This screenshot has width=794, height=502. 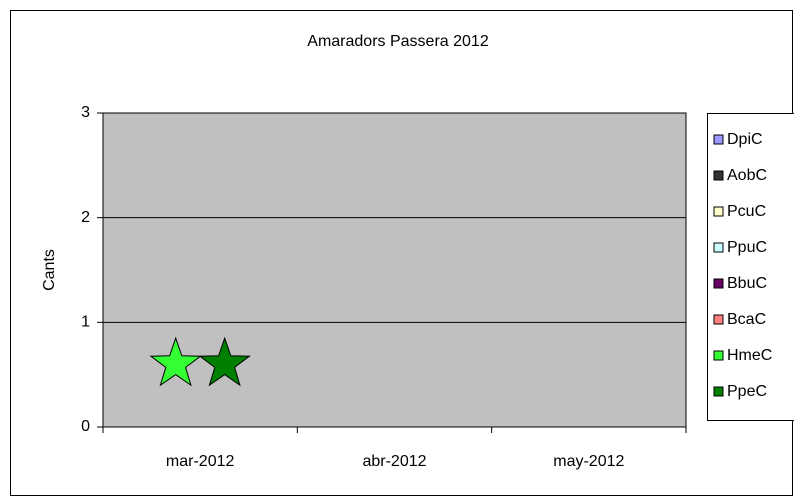 What do you see at coordinates (745, 139) in the screenshot?
I see `legend-label: DpiC` at bounding box center [745, 139].